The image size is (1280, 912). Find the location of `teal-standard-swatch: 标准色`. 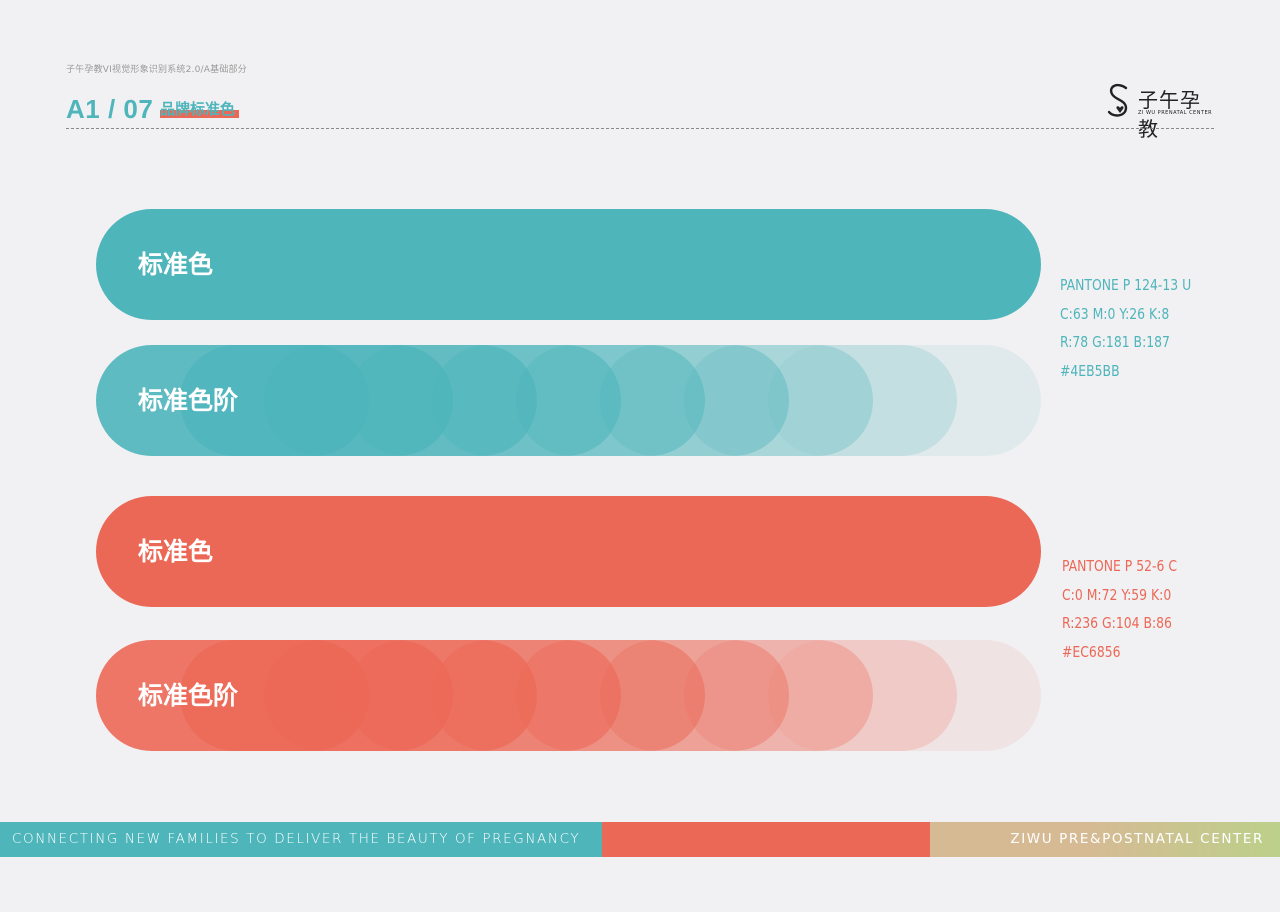

teal-standard-swatch: 标准色 is located at coordinates (568, 264).